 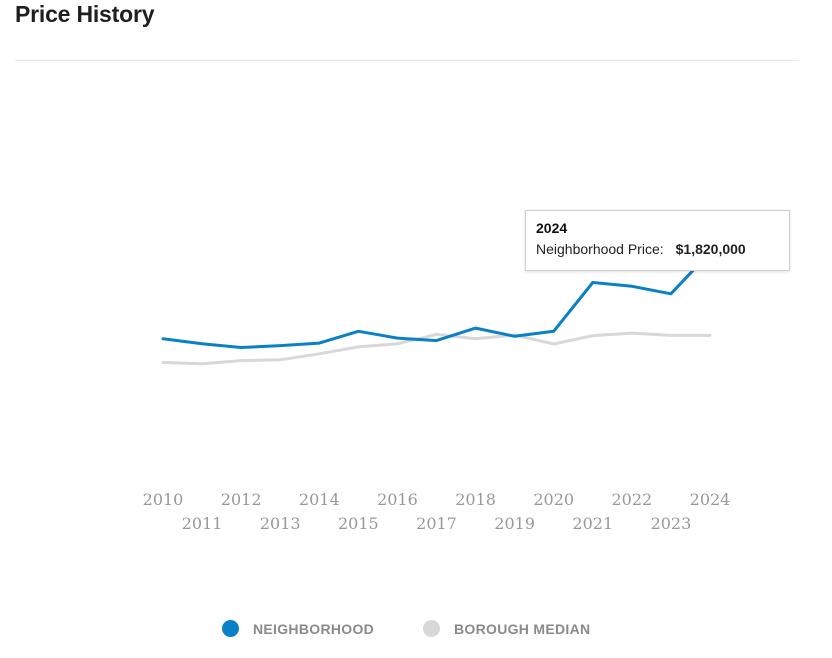 I want to click on x-tick-label-2012: 2012, so click(x=241, y=499).